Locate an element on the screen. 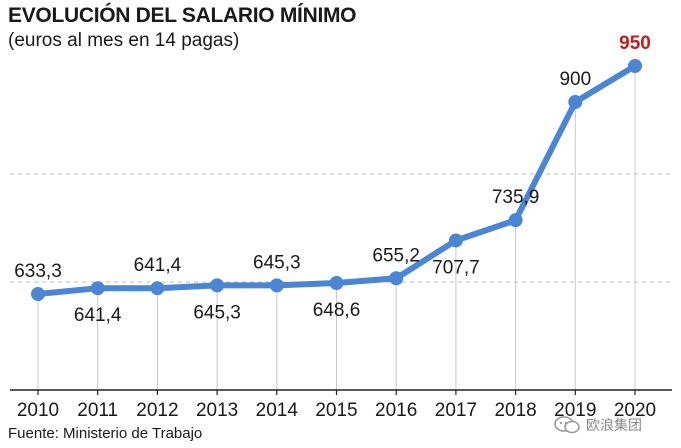 This screenshot has height=448, width=681. x-tick-label: 2020 is located at coordinates (635, 410).